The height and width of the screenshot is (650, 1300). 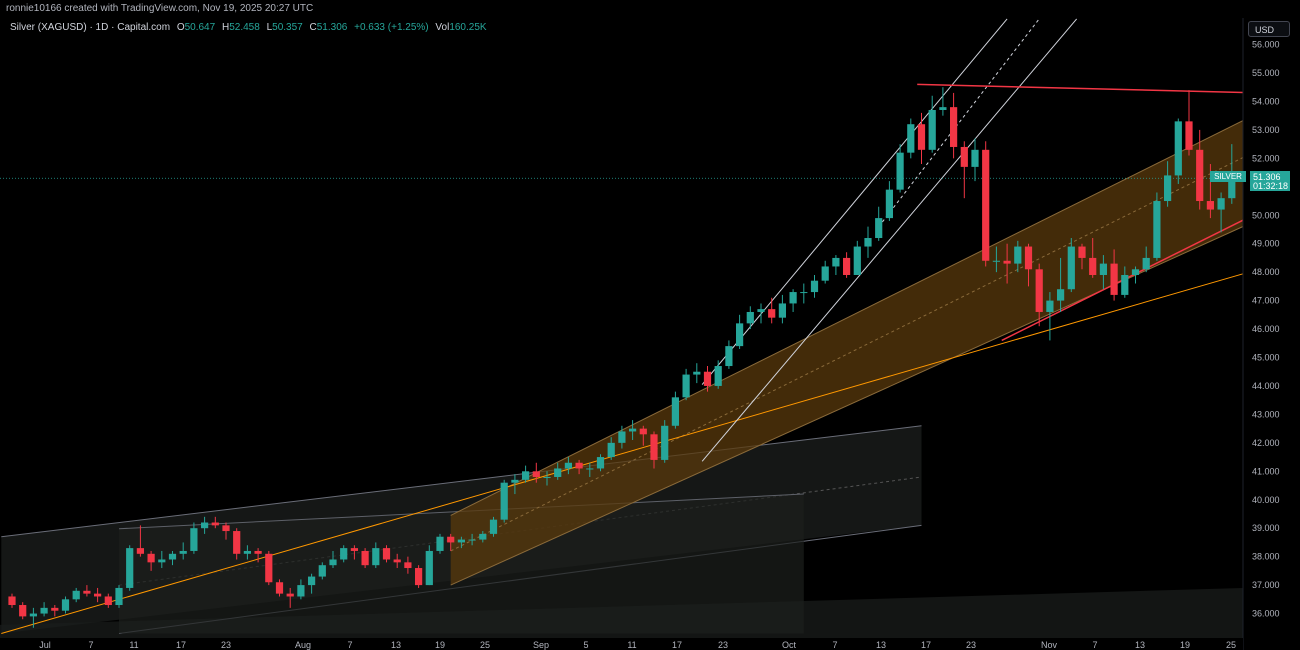 What do you see at coordinates (1266, 358) in the screenshot?
I see `price-tick-label: 45.000` at bounding box center [1266, 358].